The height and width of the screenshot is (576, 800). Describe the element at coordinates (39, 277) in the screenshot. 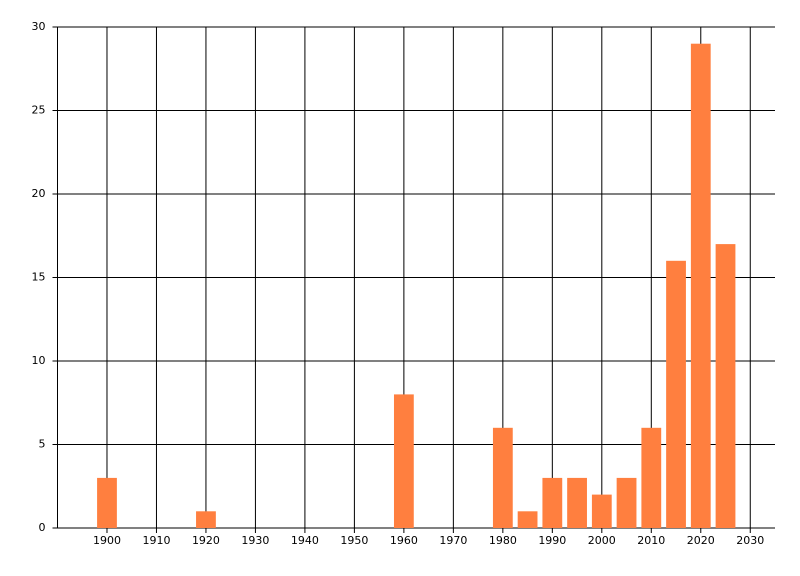

I see `y-tick-label: 15` at that location.